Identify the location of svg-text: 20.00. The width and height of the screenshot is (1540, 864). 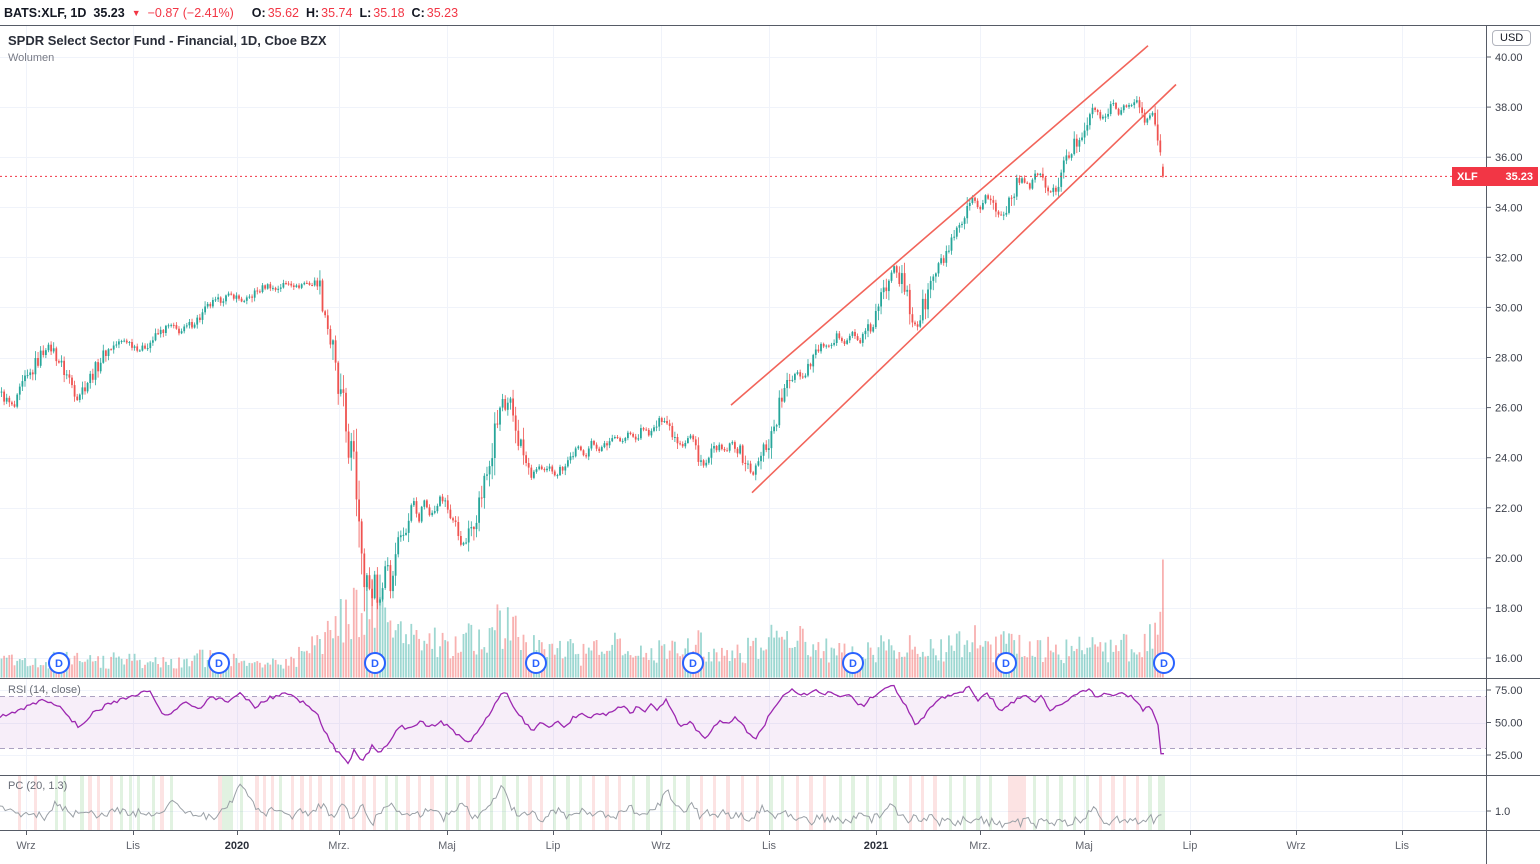
(1509, 559).